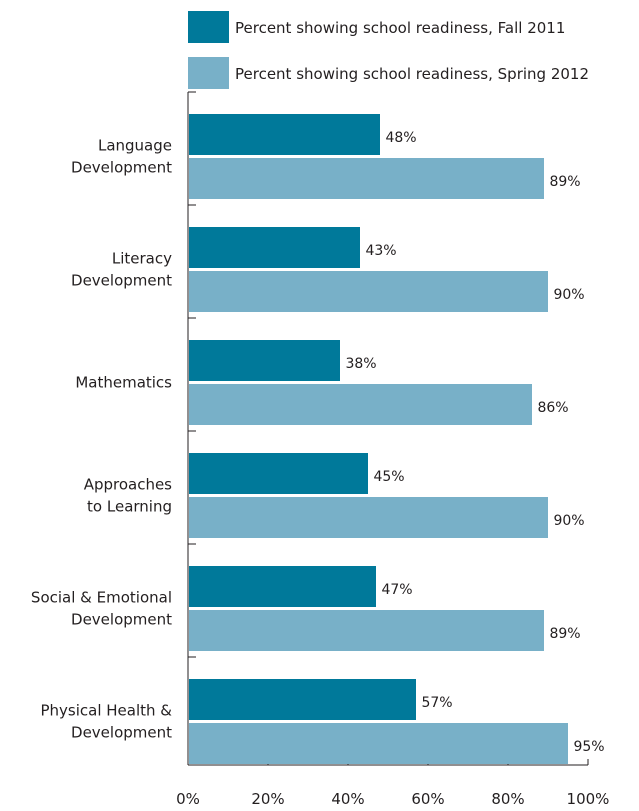  What do you see at coordinates (347, 799) in the screenshot?
I see `x-tick-label-2: 40%` at bounding box center [347, 799].